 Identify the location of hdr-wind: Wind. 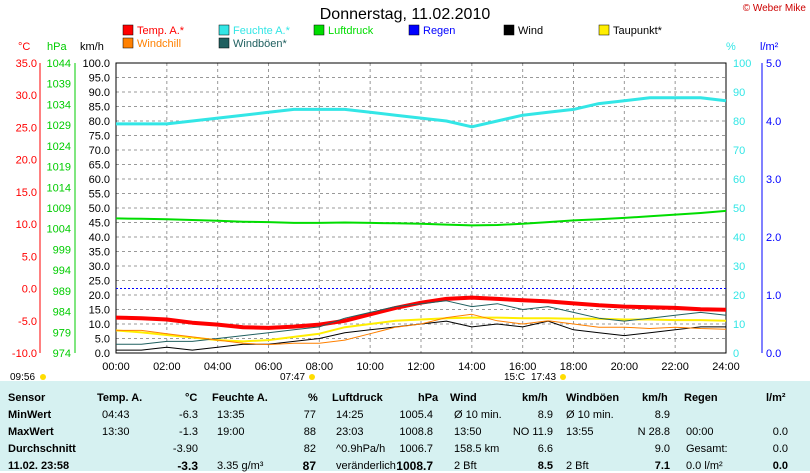
(463, 398).